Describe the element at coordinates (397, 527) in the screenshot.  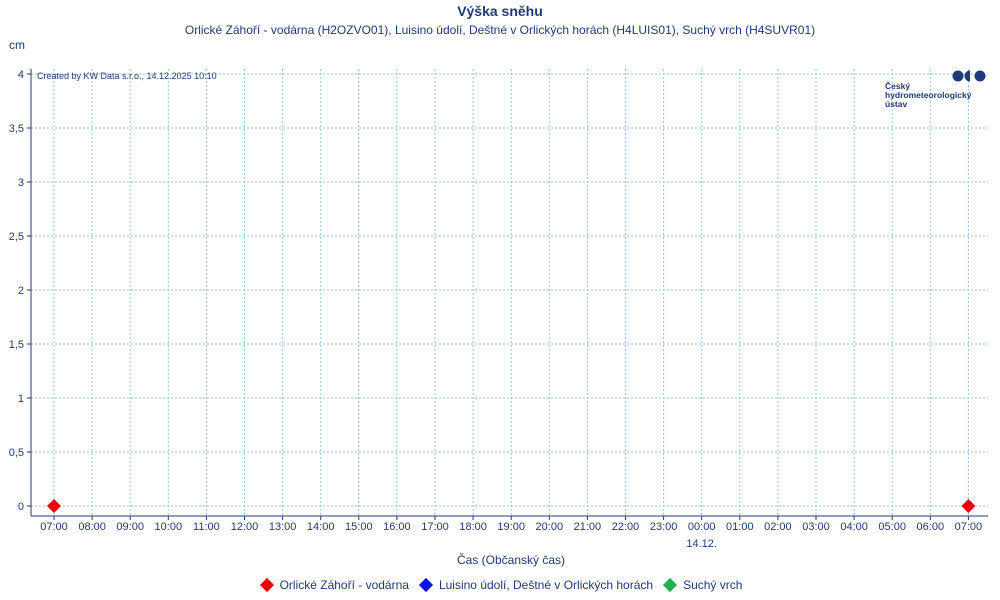
I see `x-tick-label: 16:00` at that location.